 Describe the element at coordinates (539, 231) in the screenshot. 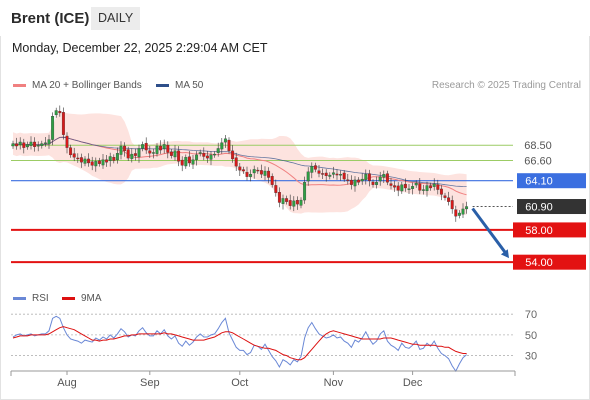

I see `level-value-58.00: 58.00` at that location.